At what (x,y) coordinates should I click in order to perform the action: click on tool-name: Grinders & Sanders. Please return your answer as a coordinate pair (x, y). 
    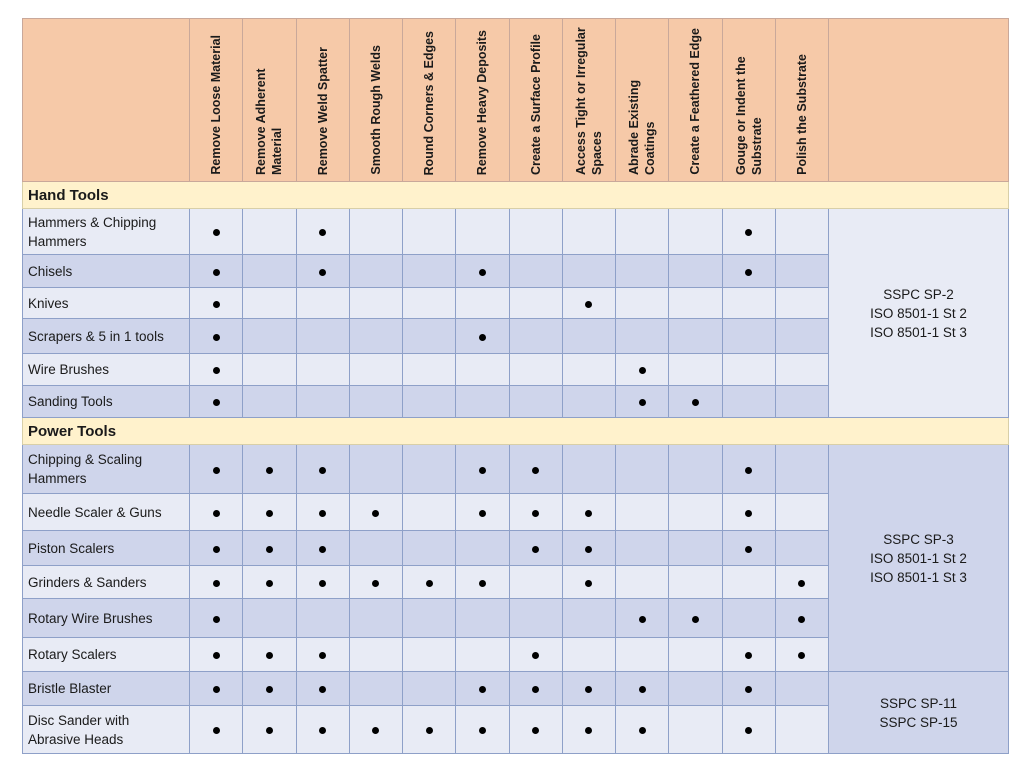
    Looking at the image, I should click on (106, 582).